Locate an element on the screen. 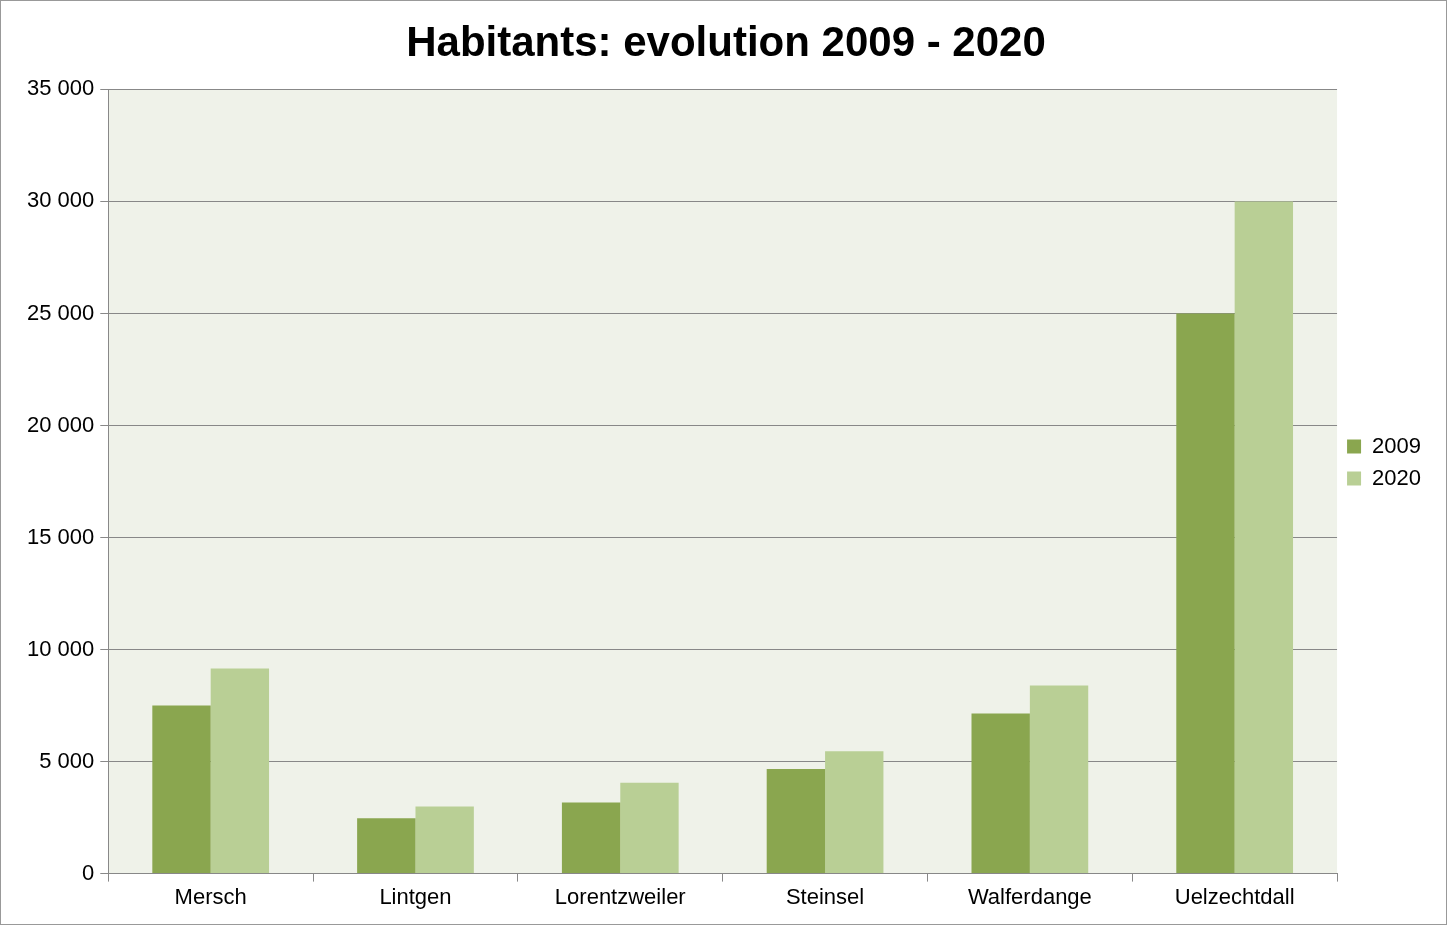 Image resolution: width=1447 pixels, height=925 pixels. y-tick-label: 30 000 is located at coordinates (60, 200).